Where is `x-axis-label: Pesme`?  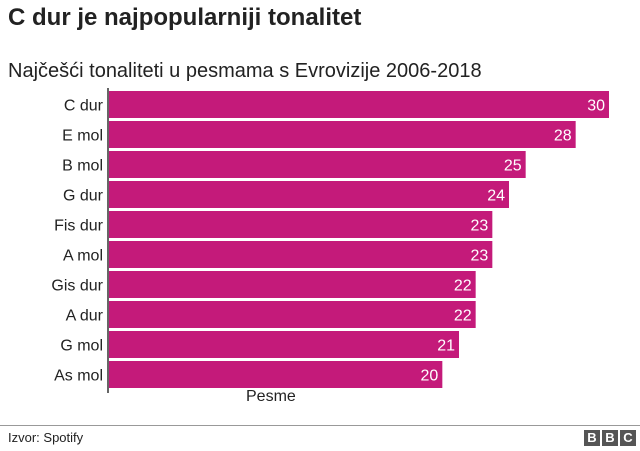 x-axis-label: Pesme is located at coordinates (271, 396).